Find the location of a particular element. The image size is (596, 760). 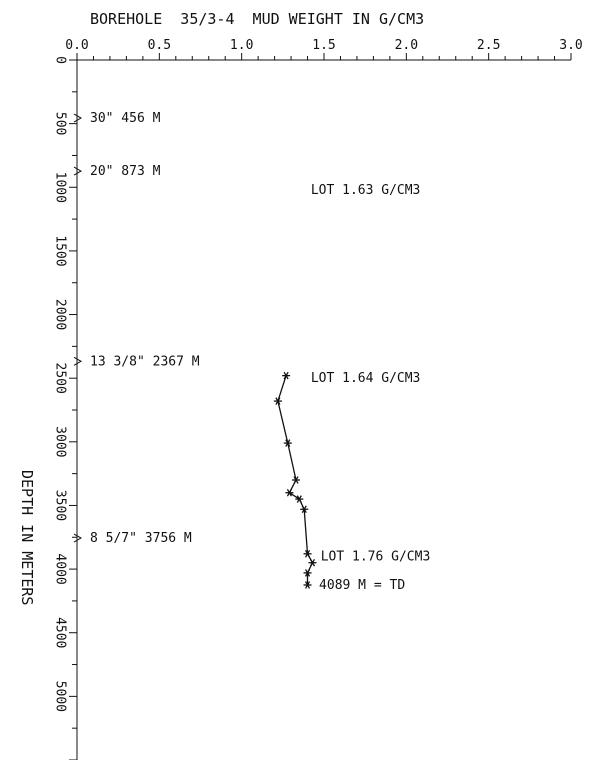

y-tick-label: 3500 is located at coordinates (60, 505).